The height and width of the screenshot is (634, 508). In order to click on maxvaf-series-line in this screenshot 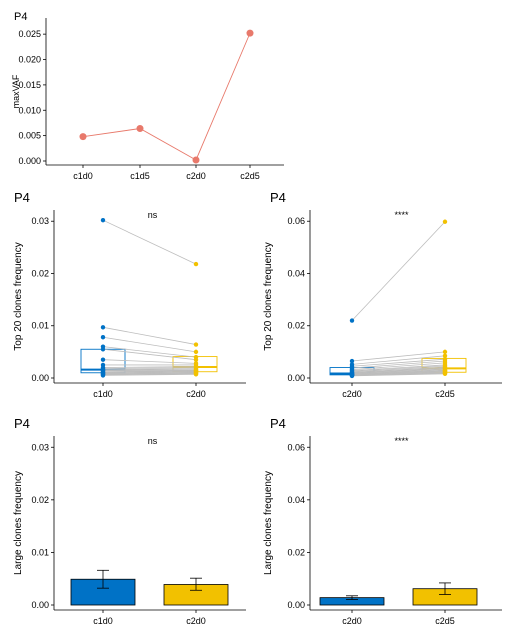, I will do `click(166, 96)`.